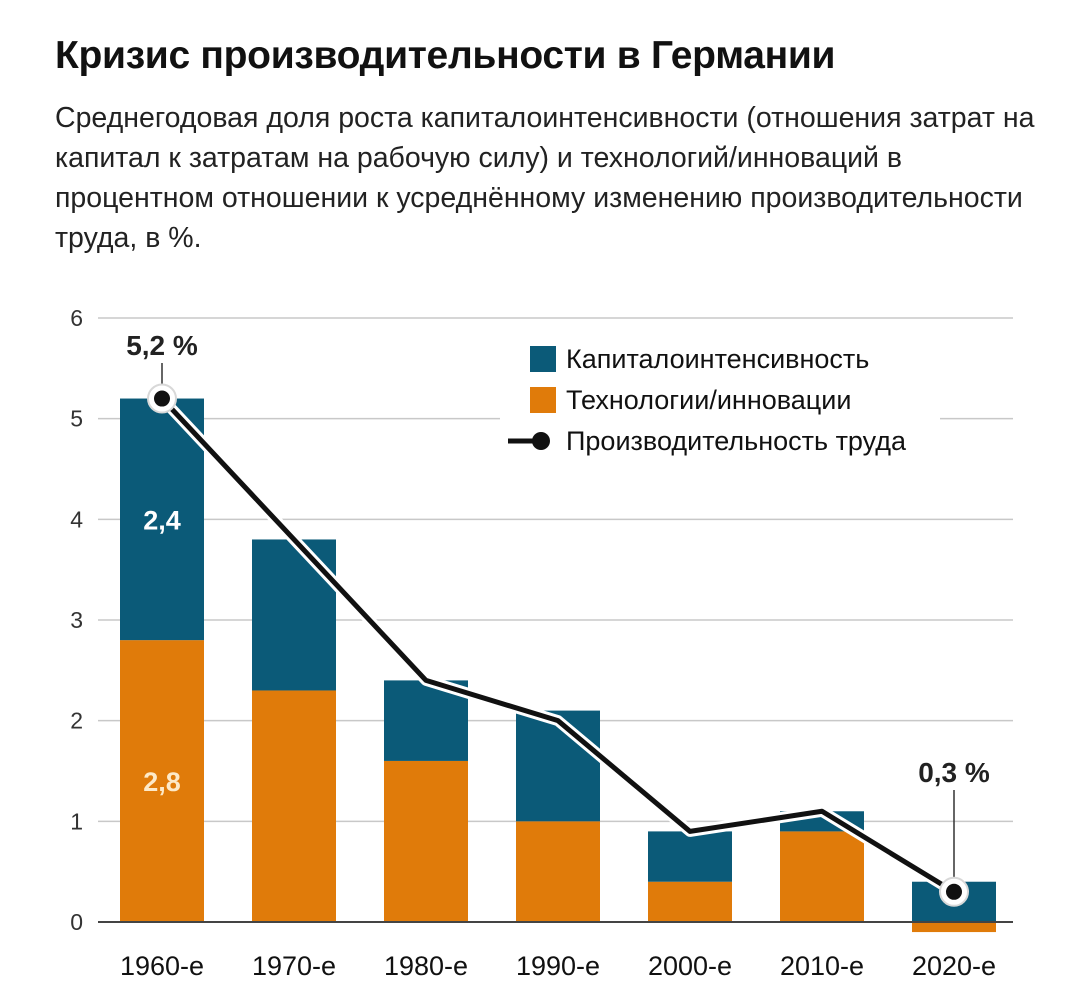  Describe the element at coordinates (690, 901) in the screenshot. I see `bar-tech-2000-е` at that location.